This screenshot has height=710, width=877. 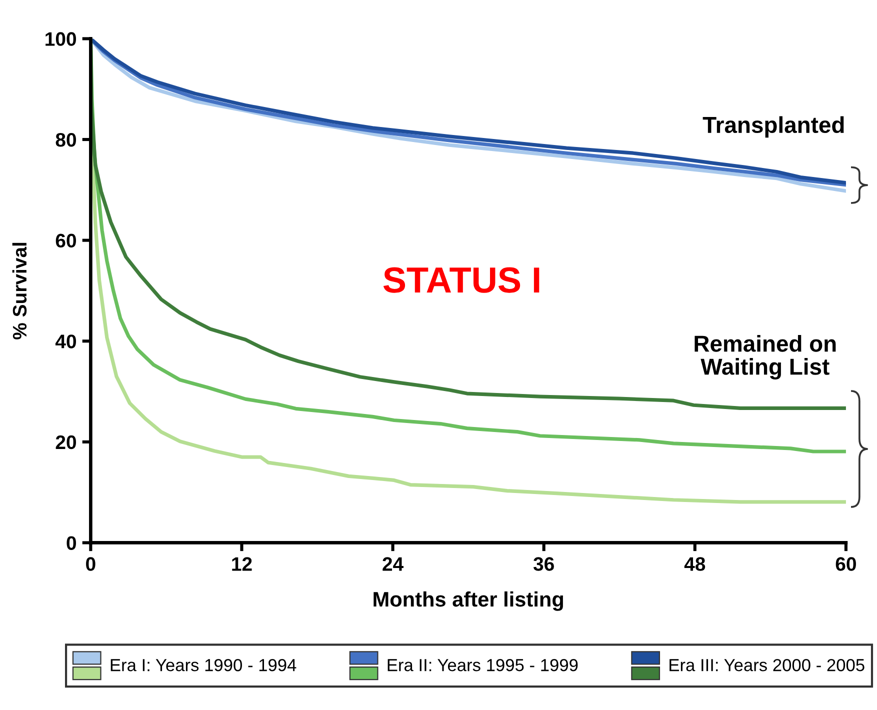 What do you see at coordinates (773, 127) in the screenshot?
I see `annotation: Transplanted` at bounding box center [773, 127].